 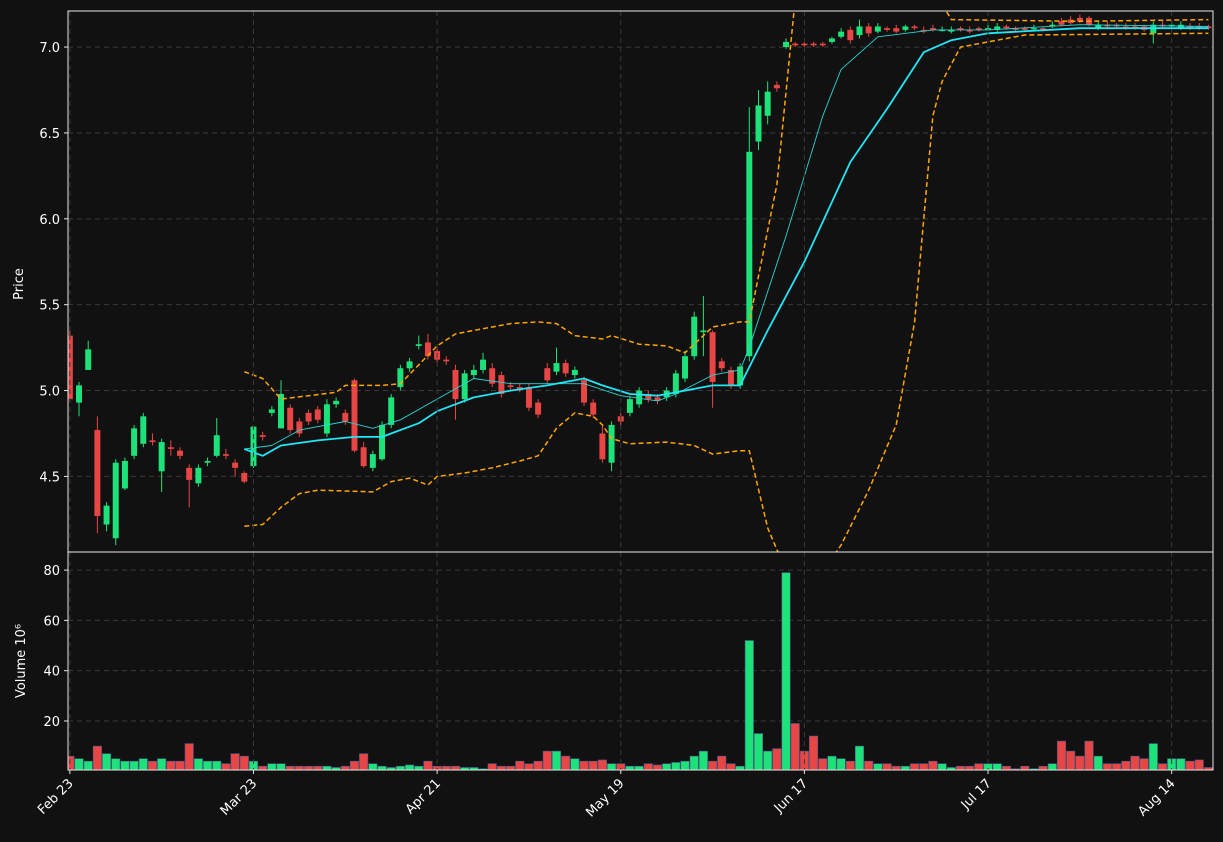 What do you see at coordinates (49, 392) in the screenshot?
I see `y-tick-label: 5.0` at bounding box center [49, 392].